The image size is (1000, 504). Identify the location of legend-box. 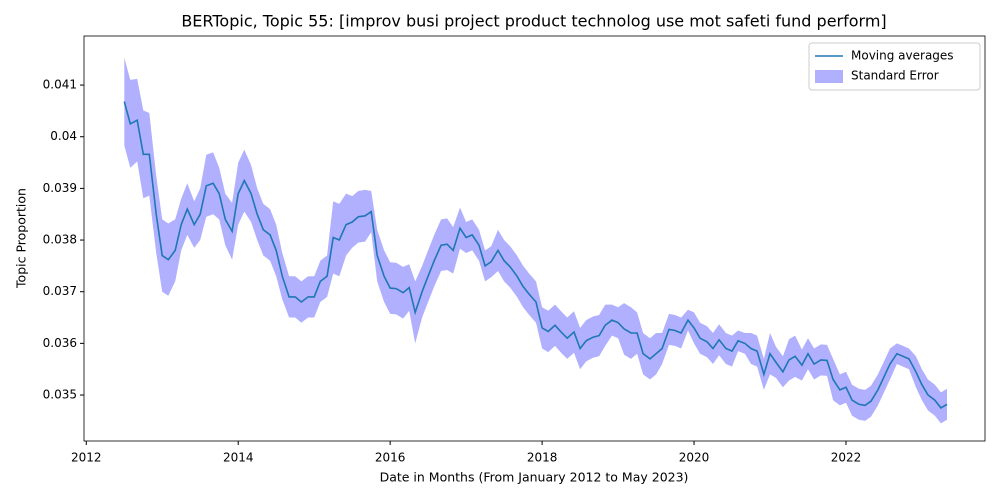
(894, 66).